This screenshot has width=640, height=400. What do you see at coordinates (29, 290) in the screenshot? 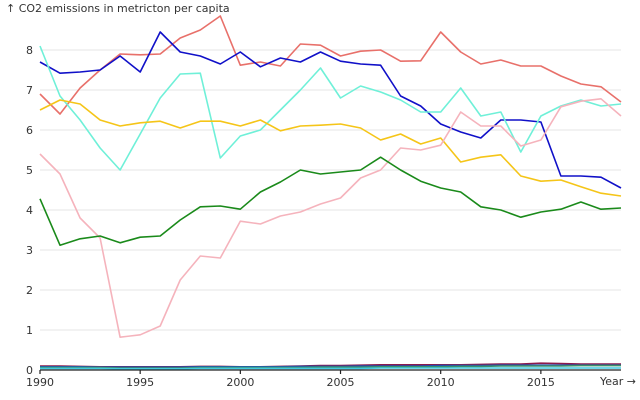
I see `y-tick-label: 2` at bounding box center [29, 290].